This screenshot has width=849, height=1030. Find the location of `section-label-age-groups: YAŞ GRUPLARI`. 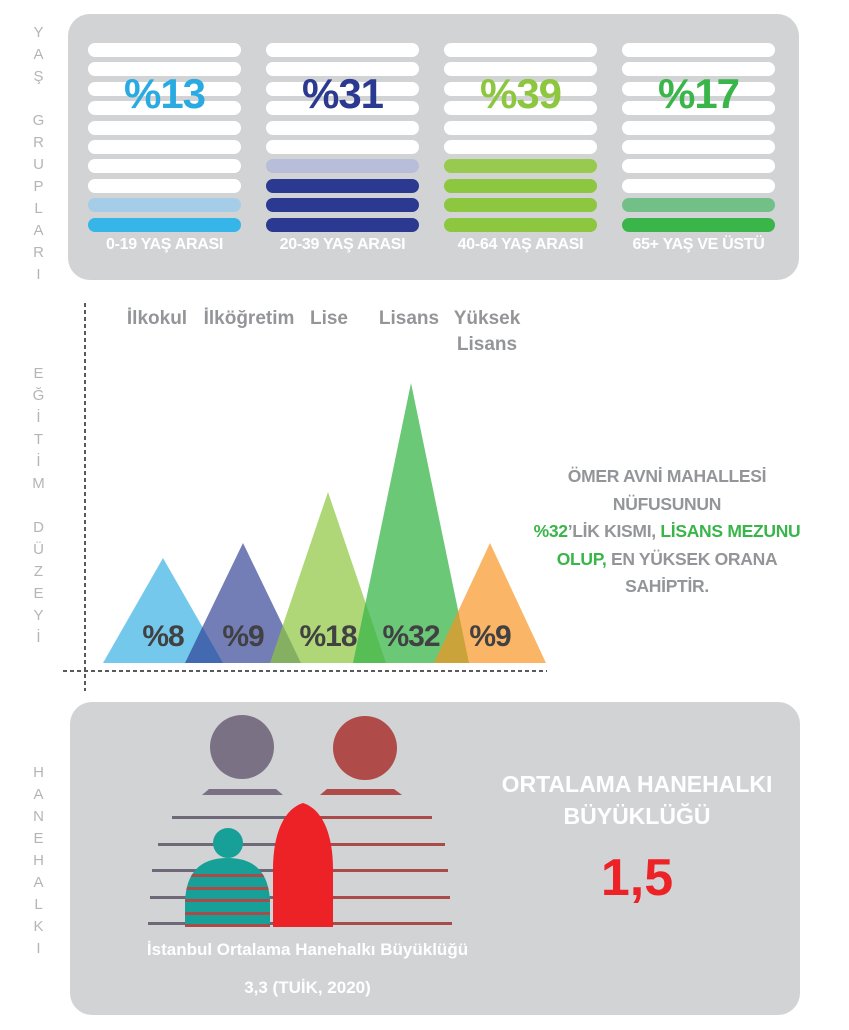

section-label-age-groups: YAŞ GRUPLARI is located at coordinates (38, 156).